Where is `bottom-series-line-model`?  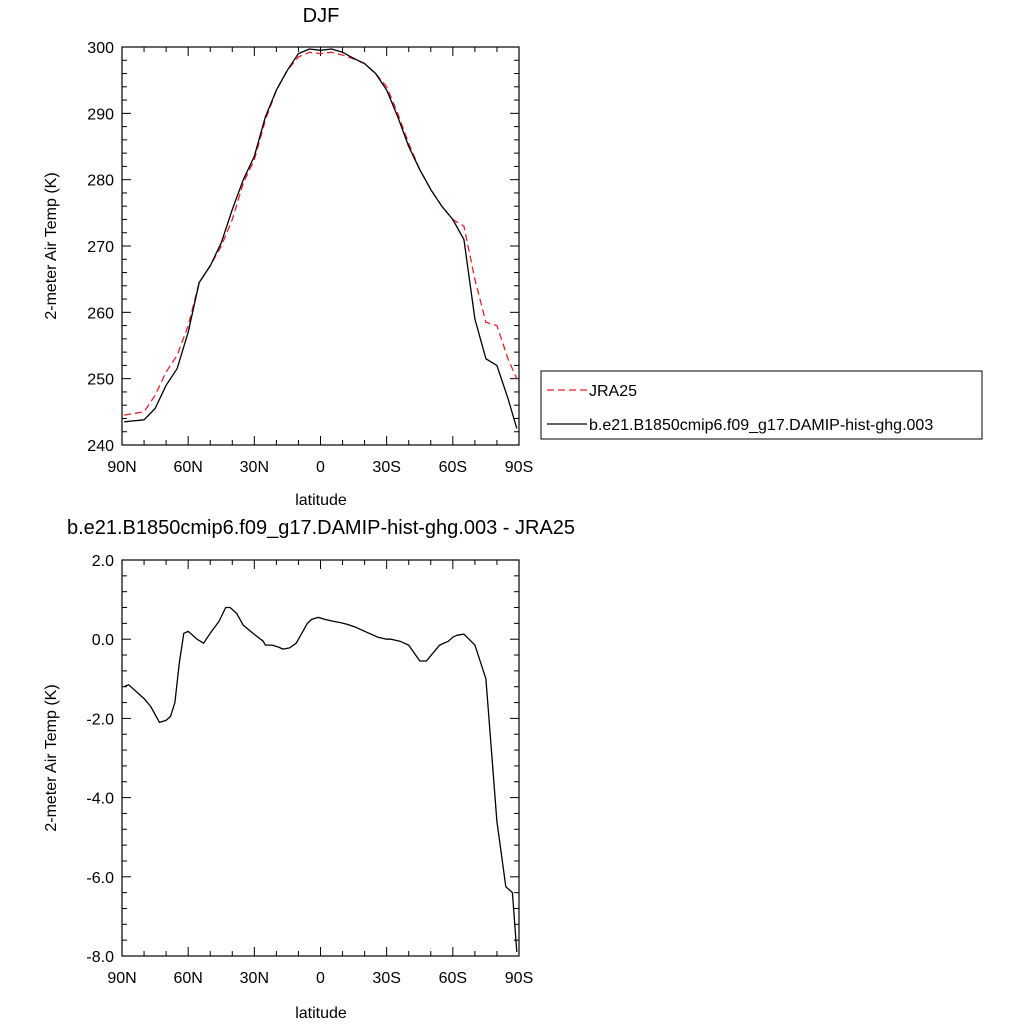 bottom-series-line-model is located at coordinates (320, 779).